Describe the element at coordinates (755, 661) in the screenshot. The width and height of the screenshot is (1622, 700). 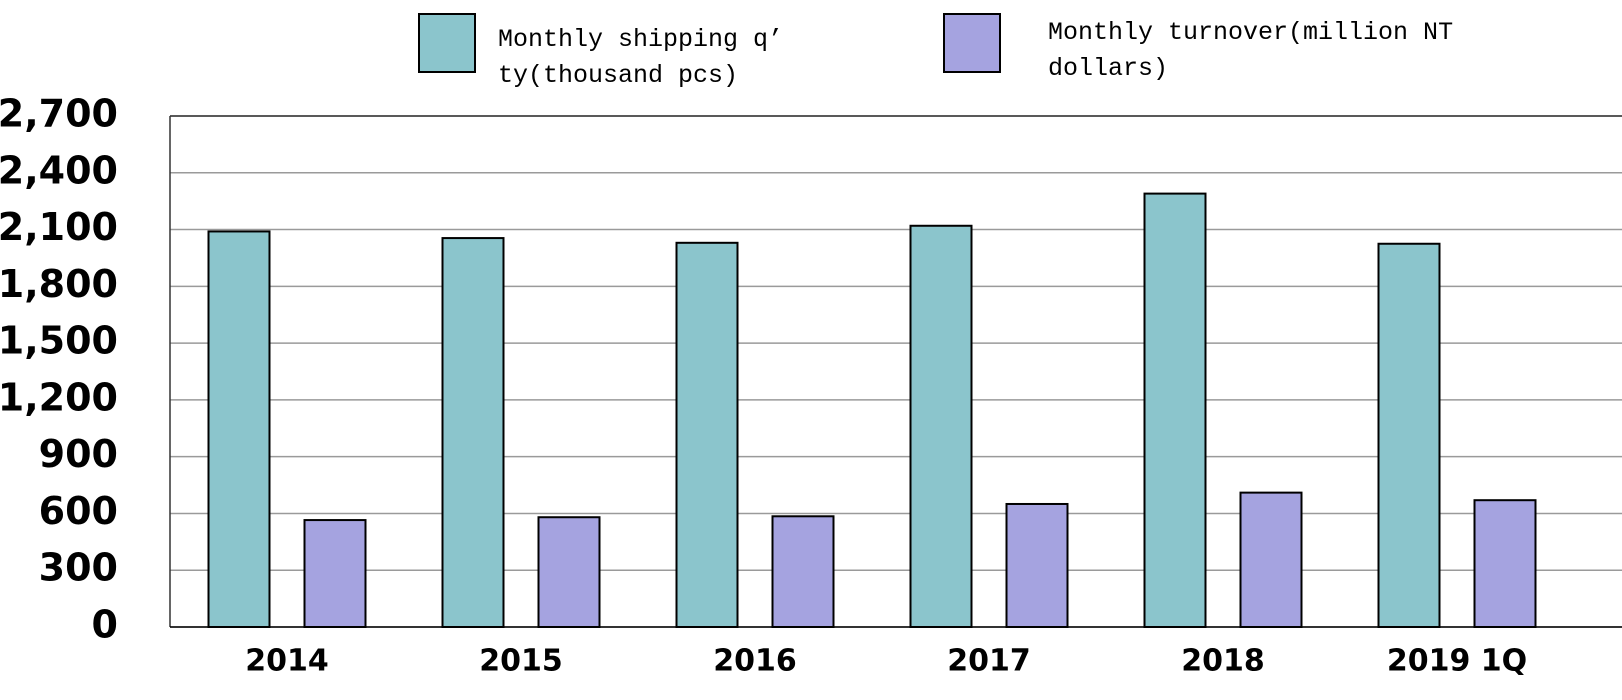
I see `x-tick-label: 2016` at that location.